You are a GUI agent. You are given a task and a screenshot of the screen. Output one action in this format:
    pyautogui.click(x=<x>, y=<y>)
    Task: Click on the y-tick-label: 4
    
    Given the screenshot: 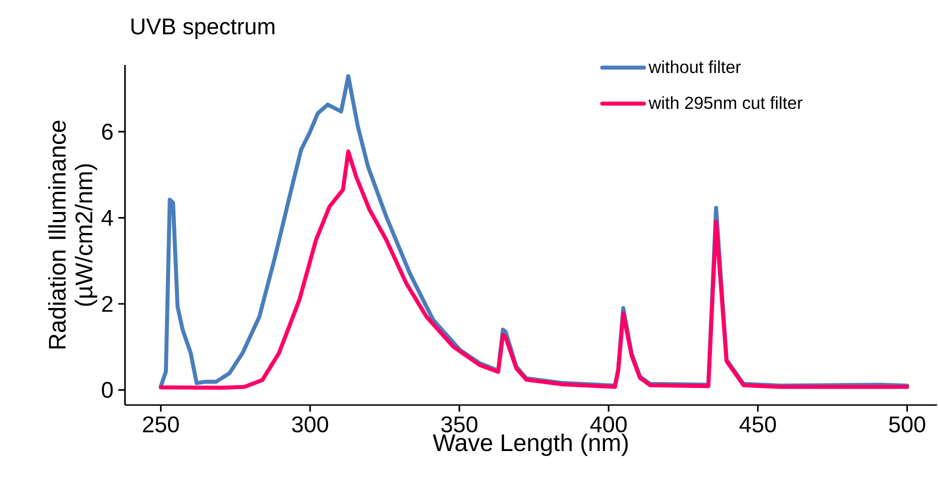 What is the action you would take?
    pyautogui.click(x=107, y=218)
    